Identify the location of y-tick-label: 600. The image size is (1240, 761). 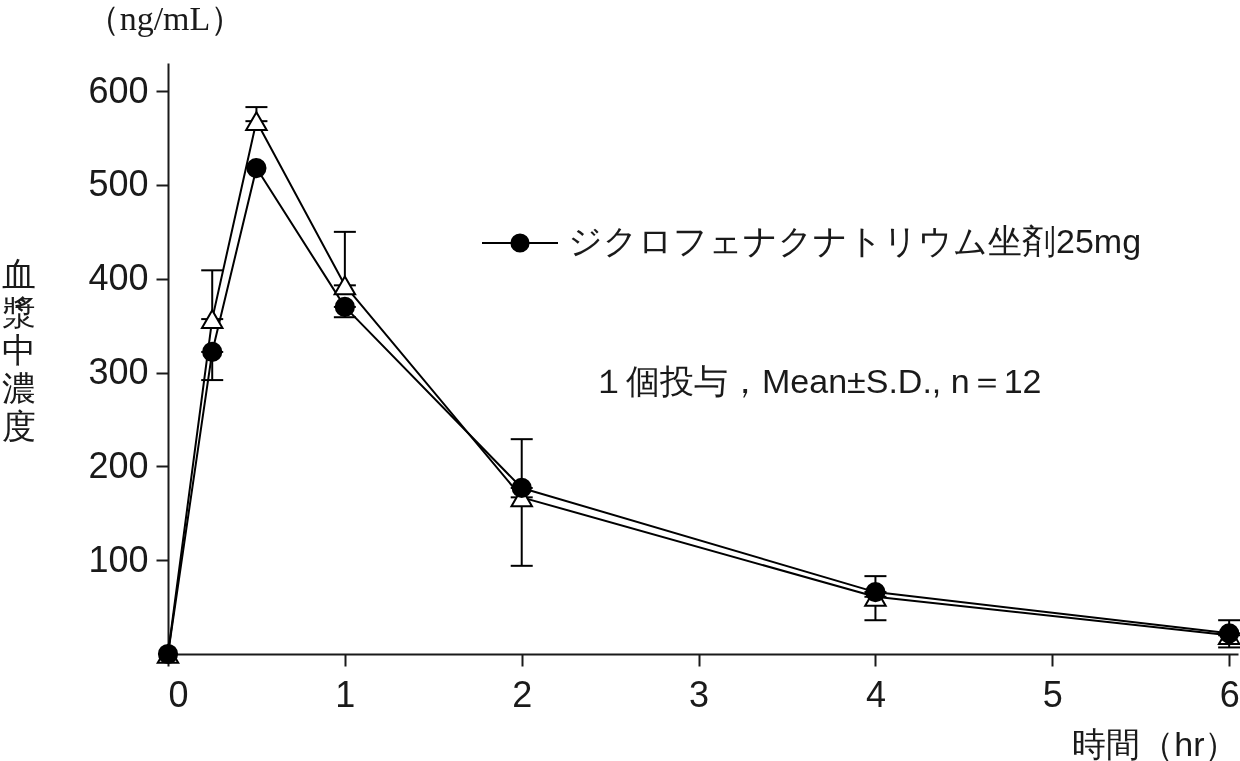
(118, 90).